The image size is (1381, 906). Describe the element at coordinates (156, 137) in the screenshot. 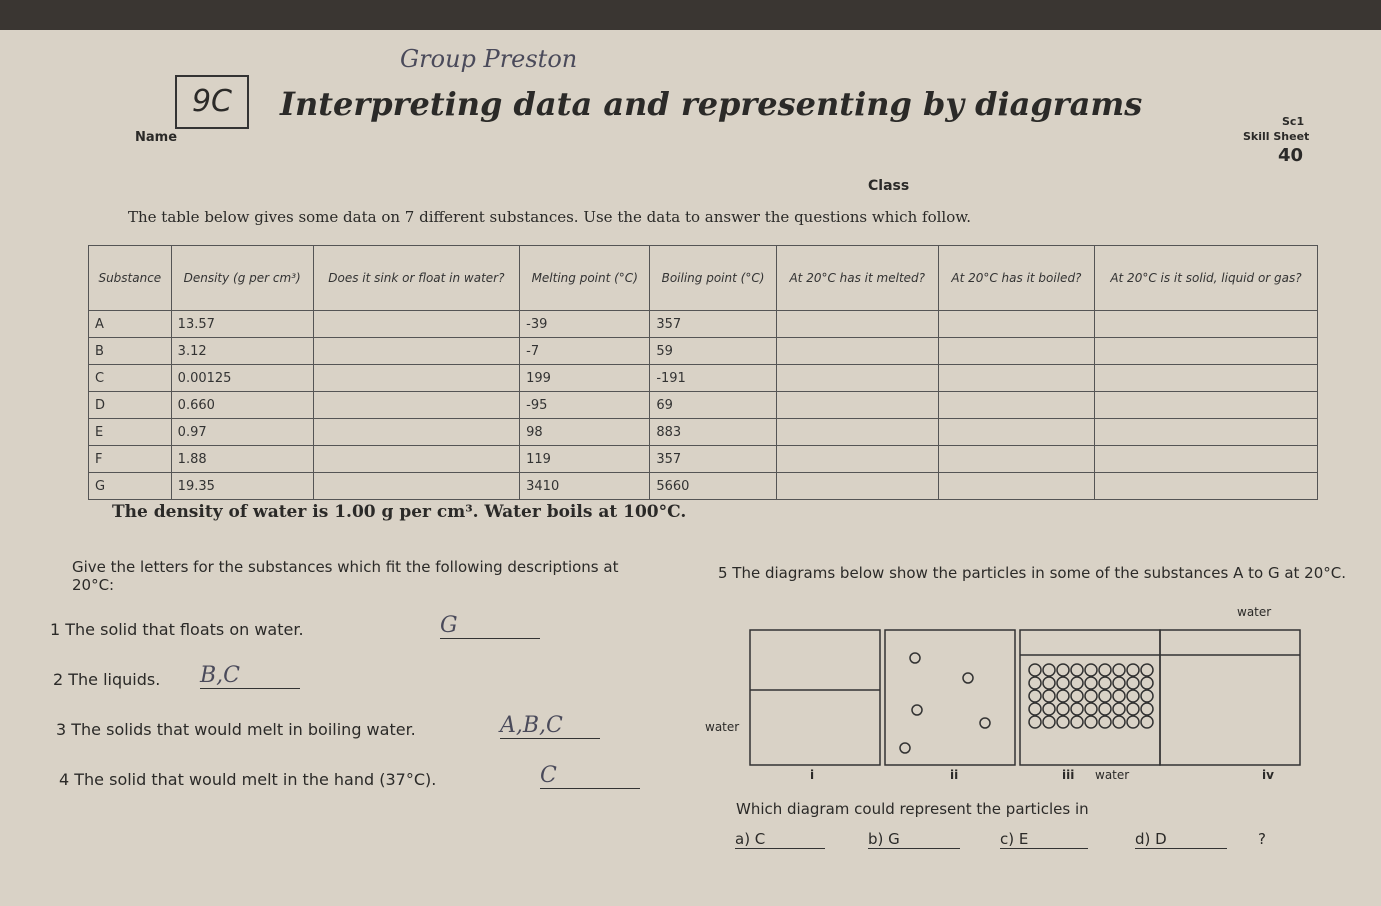

I see `name-label: Name` at that location.